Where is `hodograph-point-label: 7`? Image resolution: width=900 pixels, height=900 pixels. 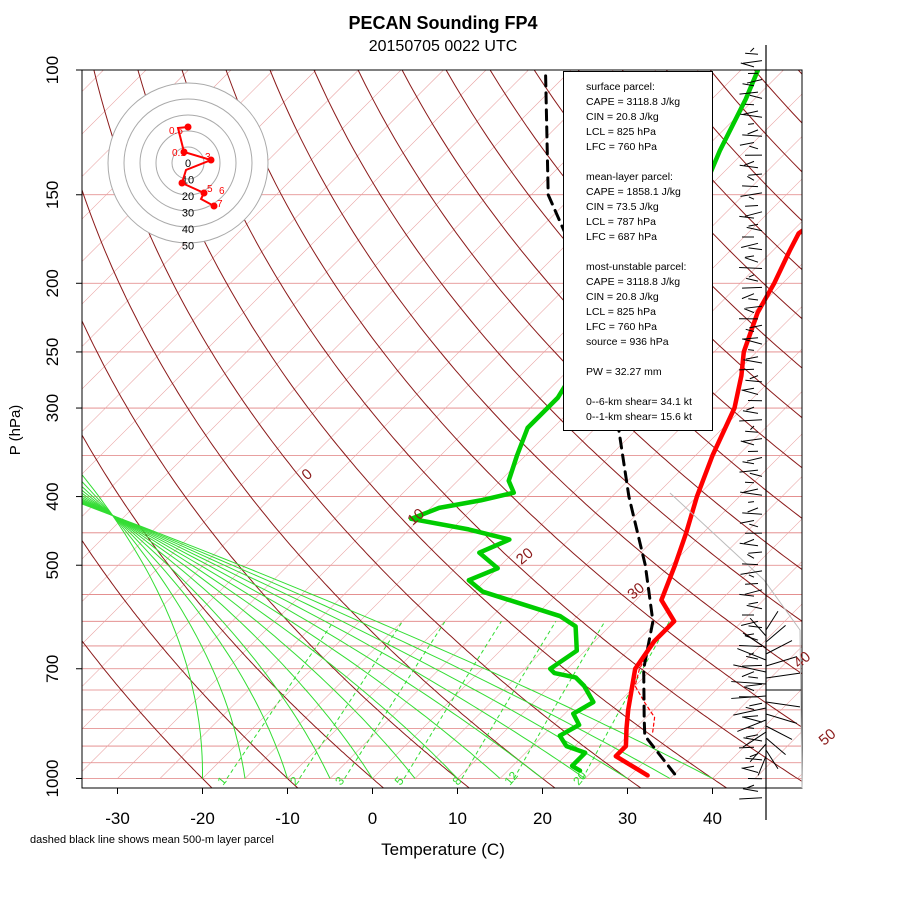 hodograph-point-label: 7 is located at coordinates (220, 204).